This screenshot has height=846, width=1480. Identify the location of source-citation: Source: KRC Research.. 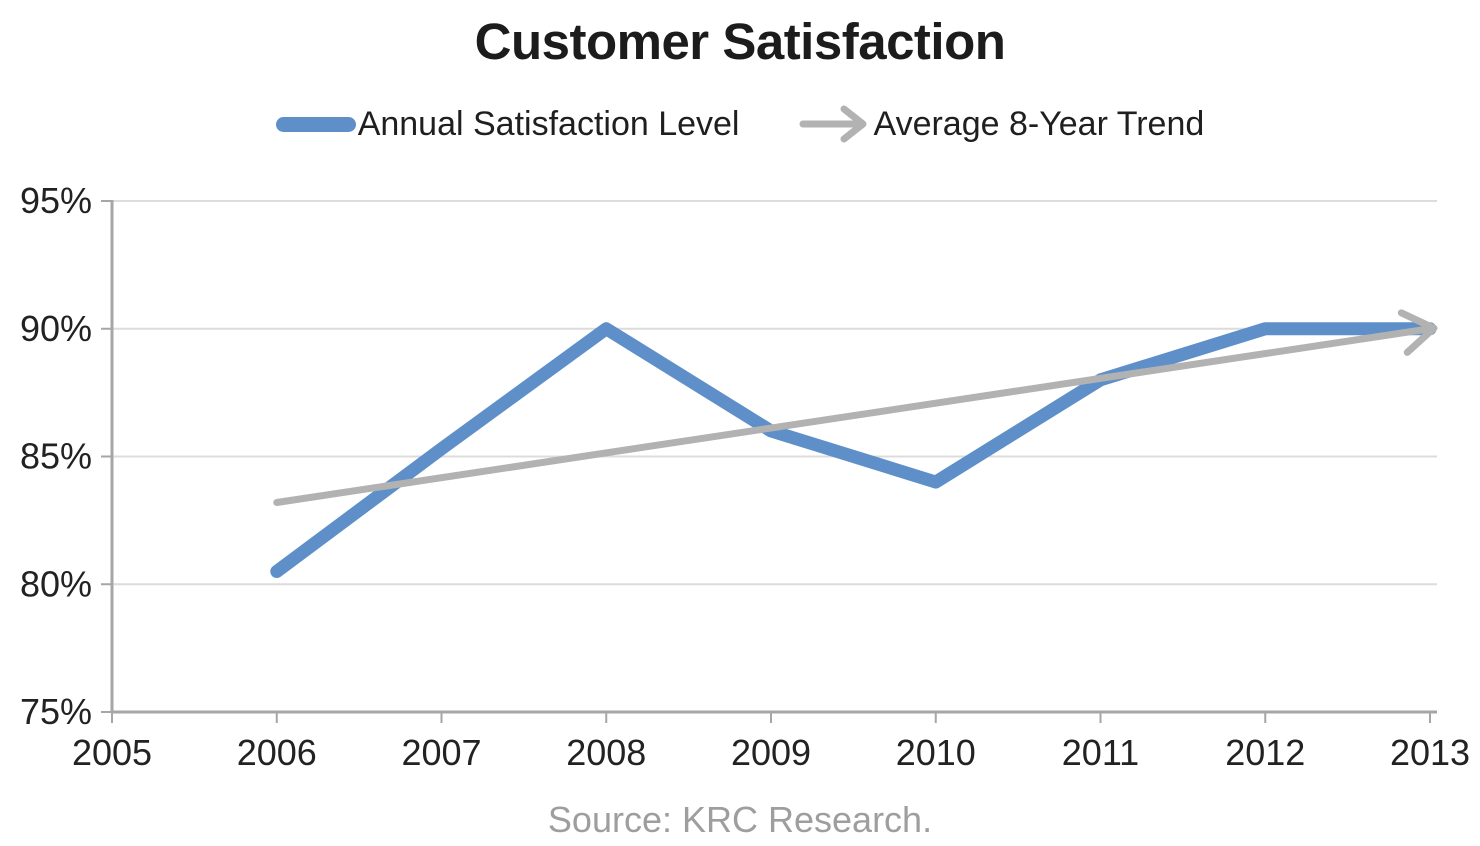
(740, 819).